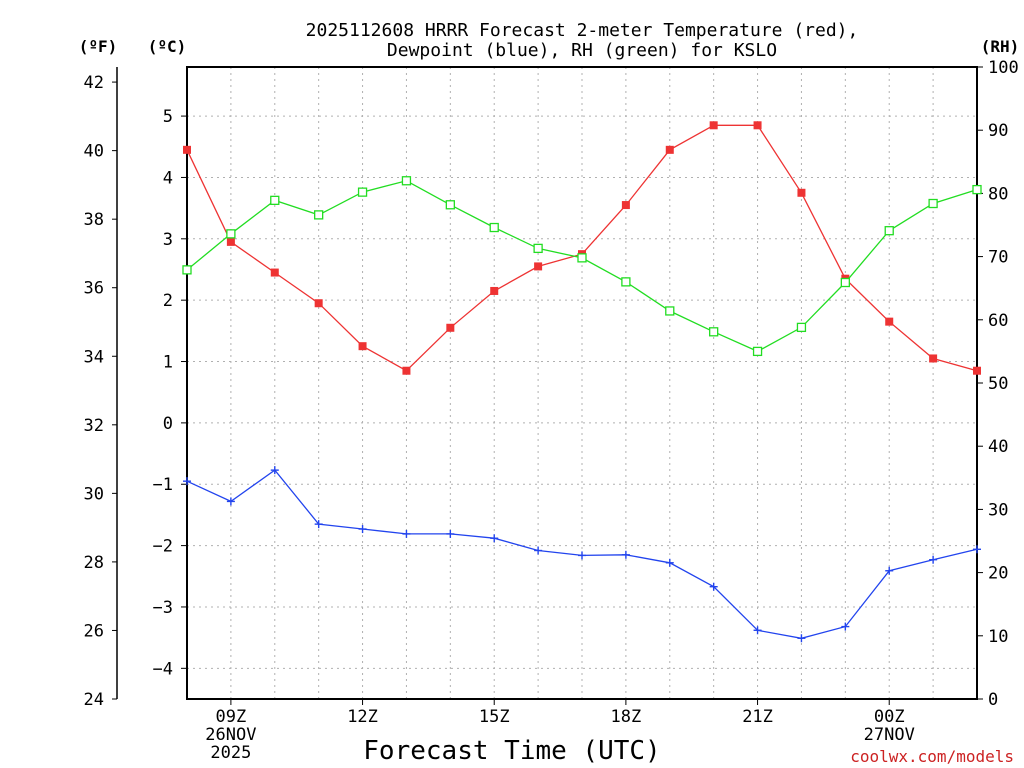  What do you see at coordinates (163, 547) in the screenshot?
I see `celsius-tick-label: −2` at bounding box center [163, 547].